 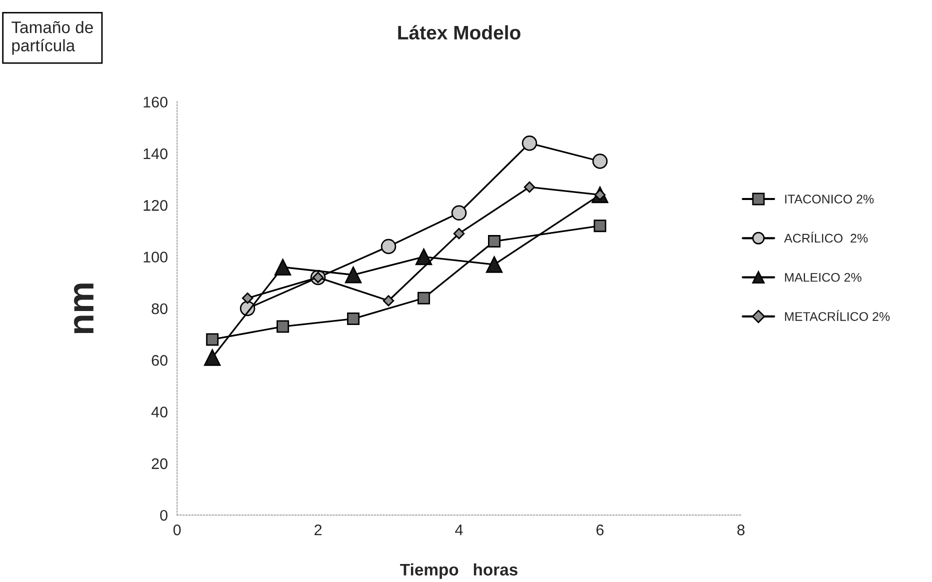 I want to click on y-axis-title: nm, so click(x=84, y=309).